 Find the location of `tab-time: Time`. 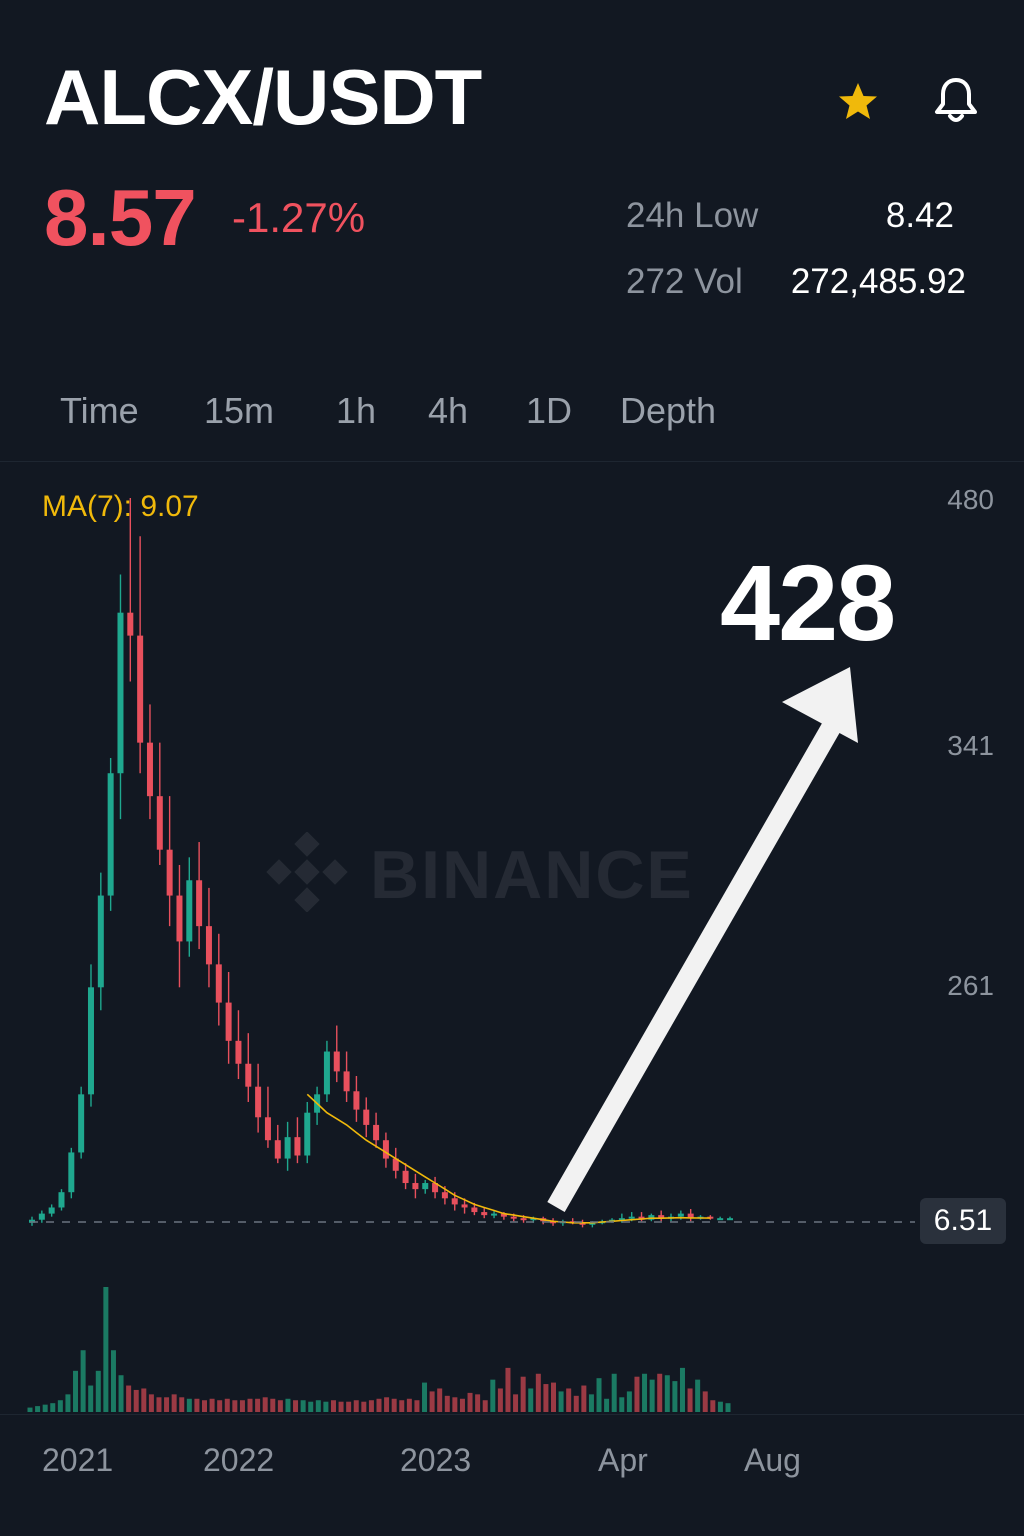

tab-time: Time is located at coordinates (99, 410).